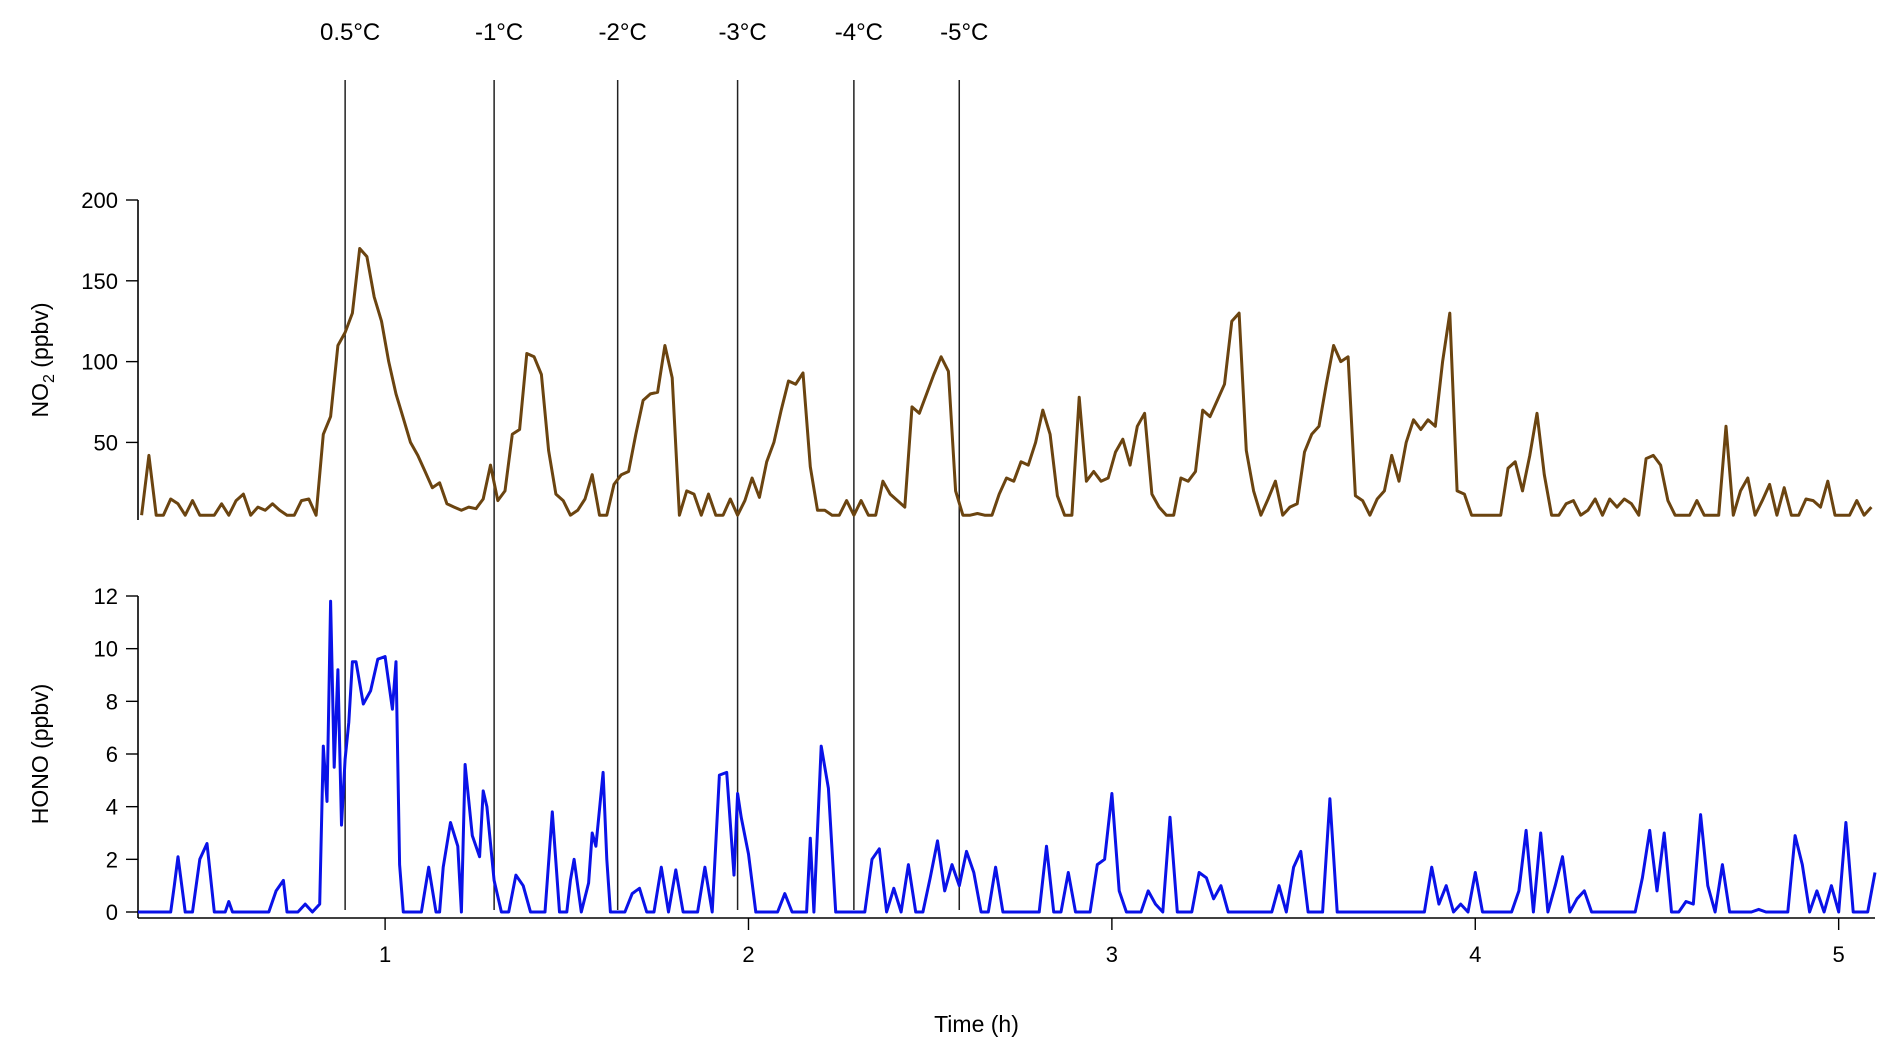 The image size is (1892, 1055). Describe the element at coordinates (1112, 954) in the screenshot. I see `x-tick-label-3: 3` at that location.